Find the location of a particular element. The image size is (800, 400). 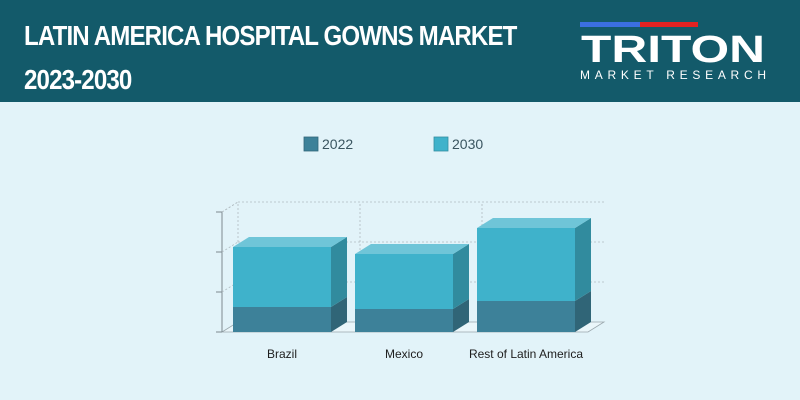

bar-rest-of-latin-america-2030 is located at coordinates (534, 259).